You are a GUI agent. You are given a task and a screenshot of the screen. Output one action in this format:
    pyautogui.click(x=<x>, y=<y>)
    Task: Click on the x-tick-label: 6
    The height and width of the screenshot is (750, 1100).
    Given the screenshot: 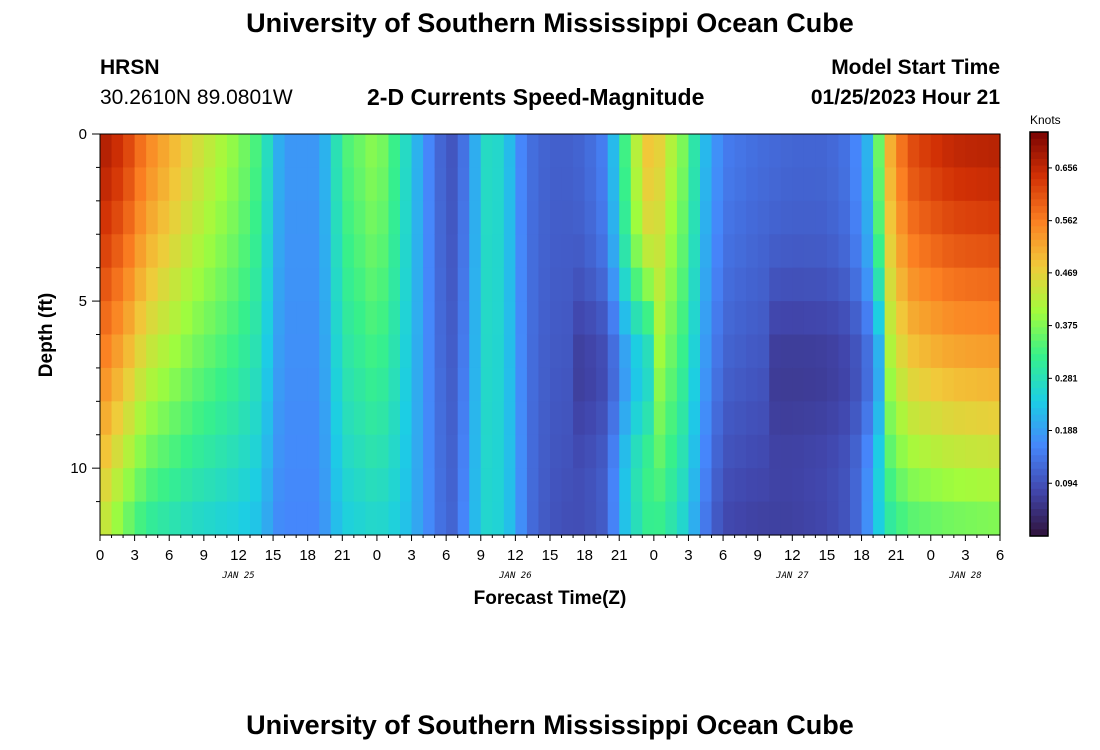 What is the action you would take?
    pyautogui.click(x=446, y=555)
    